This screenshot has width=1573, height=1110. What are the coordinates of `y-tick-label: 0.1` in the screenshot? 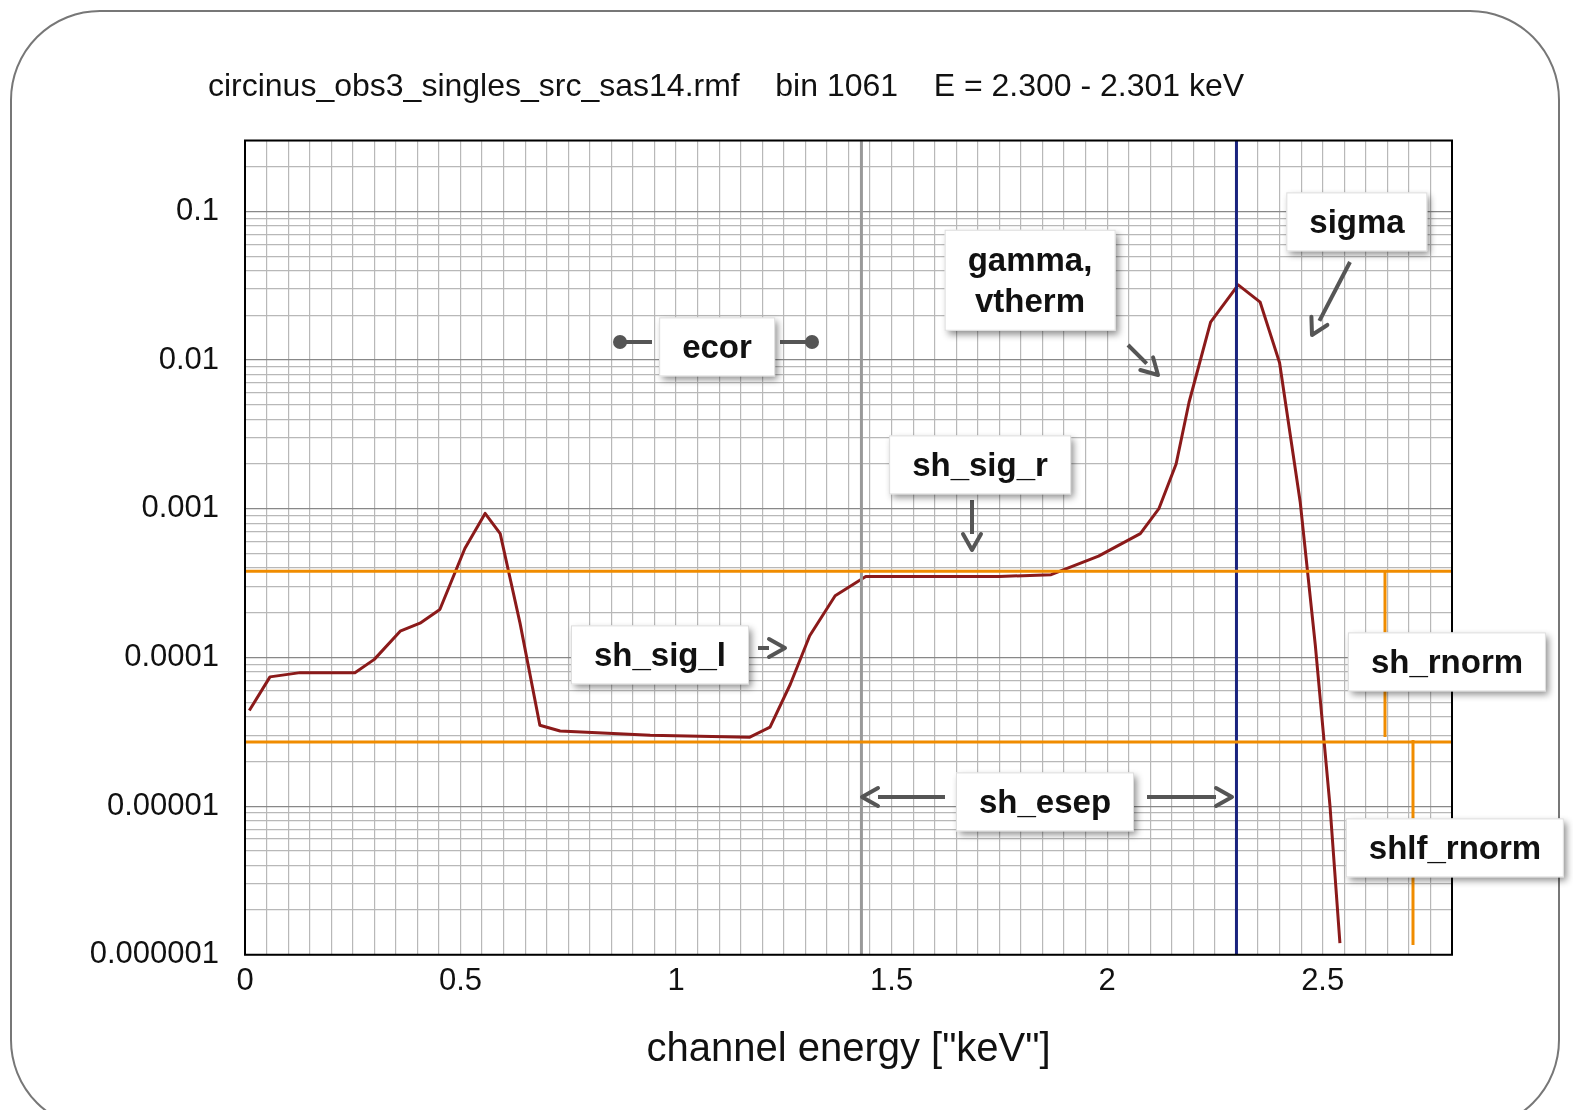 It's located at (197, 209).